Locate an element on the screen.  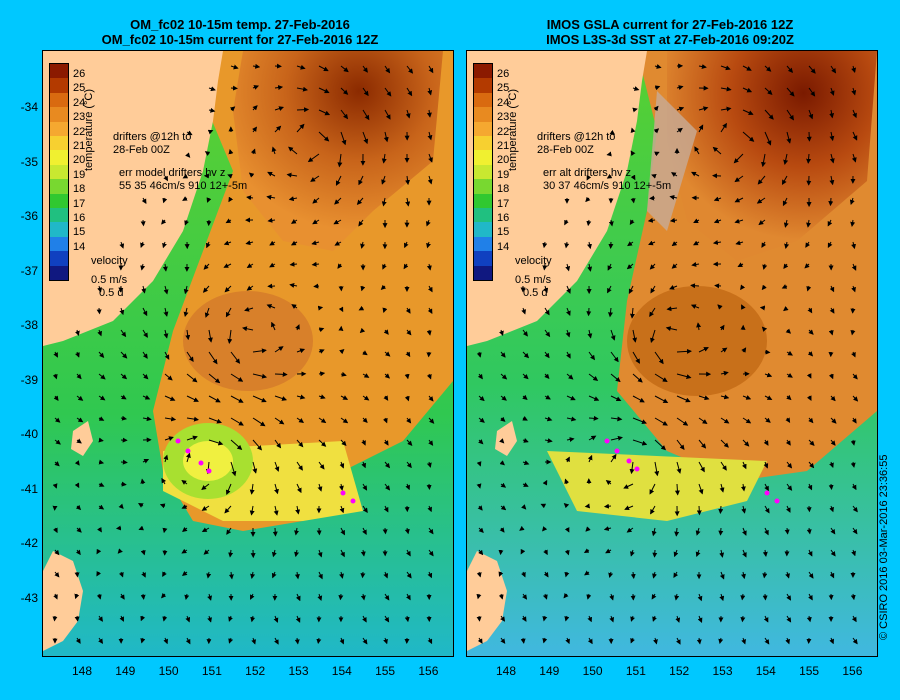
colorbar-tick-label: 15 is located at coordinates (503, 232).